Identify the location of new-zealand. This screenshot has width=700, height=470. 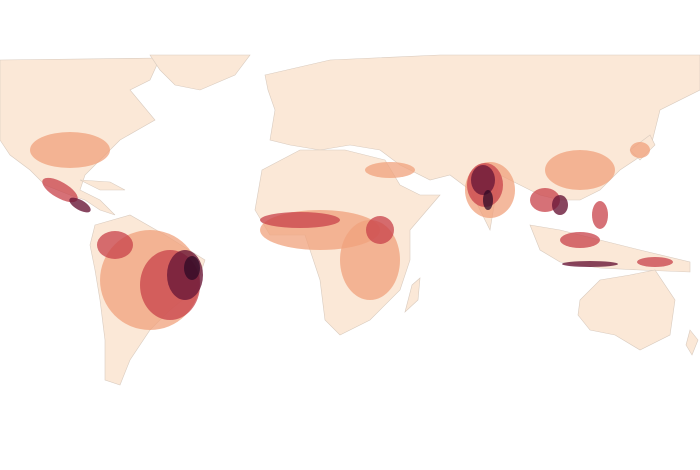
(692, 342).